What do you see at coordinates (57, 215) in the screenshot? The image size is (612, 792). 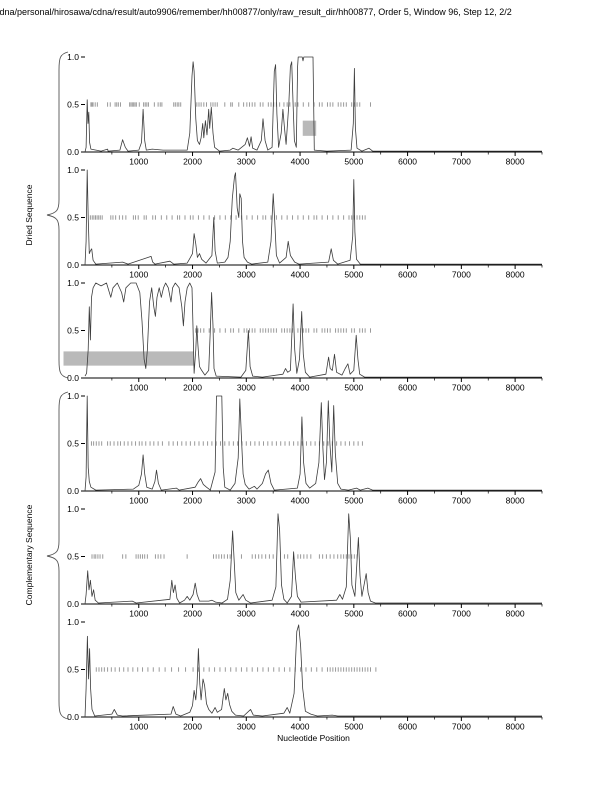 I see `dried-sequence-brace` at bounding box center [57, 215].